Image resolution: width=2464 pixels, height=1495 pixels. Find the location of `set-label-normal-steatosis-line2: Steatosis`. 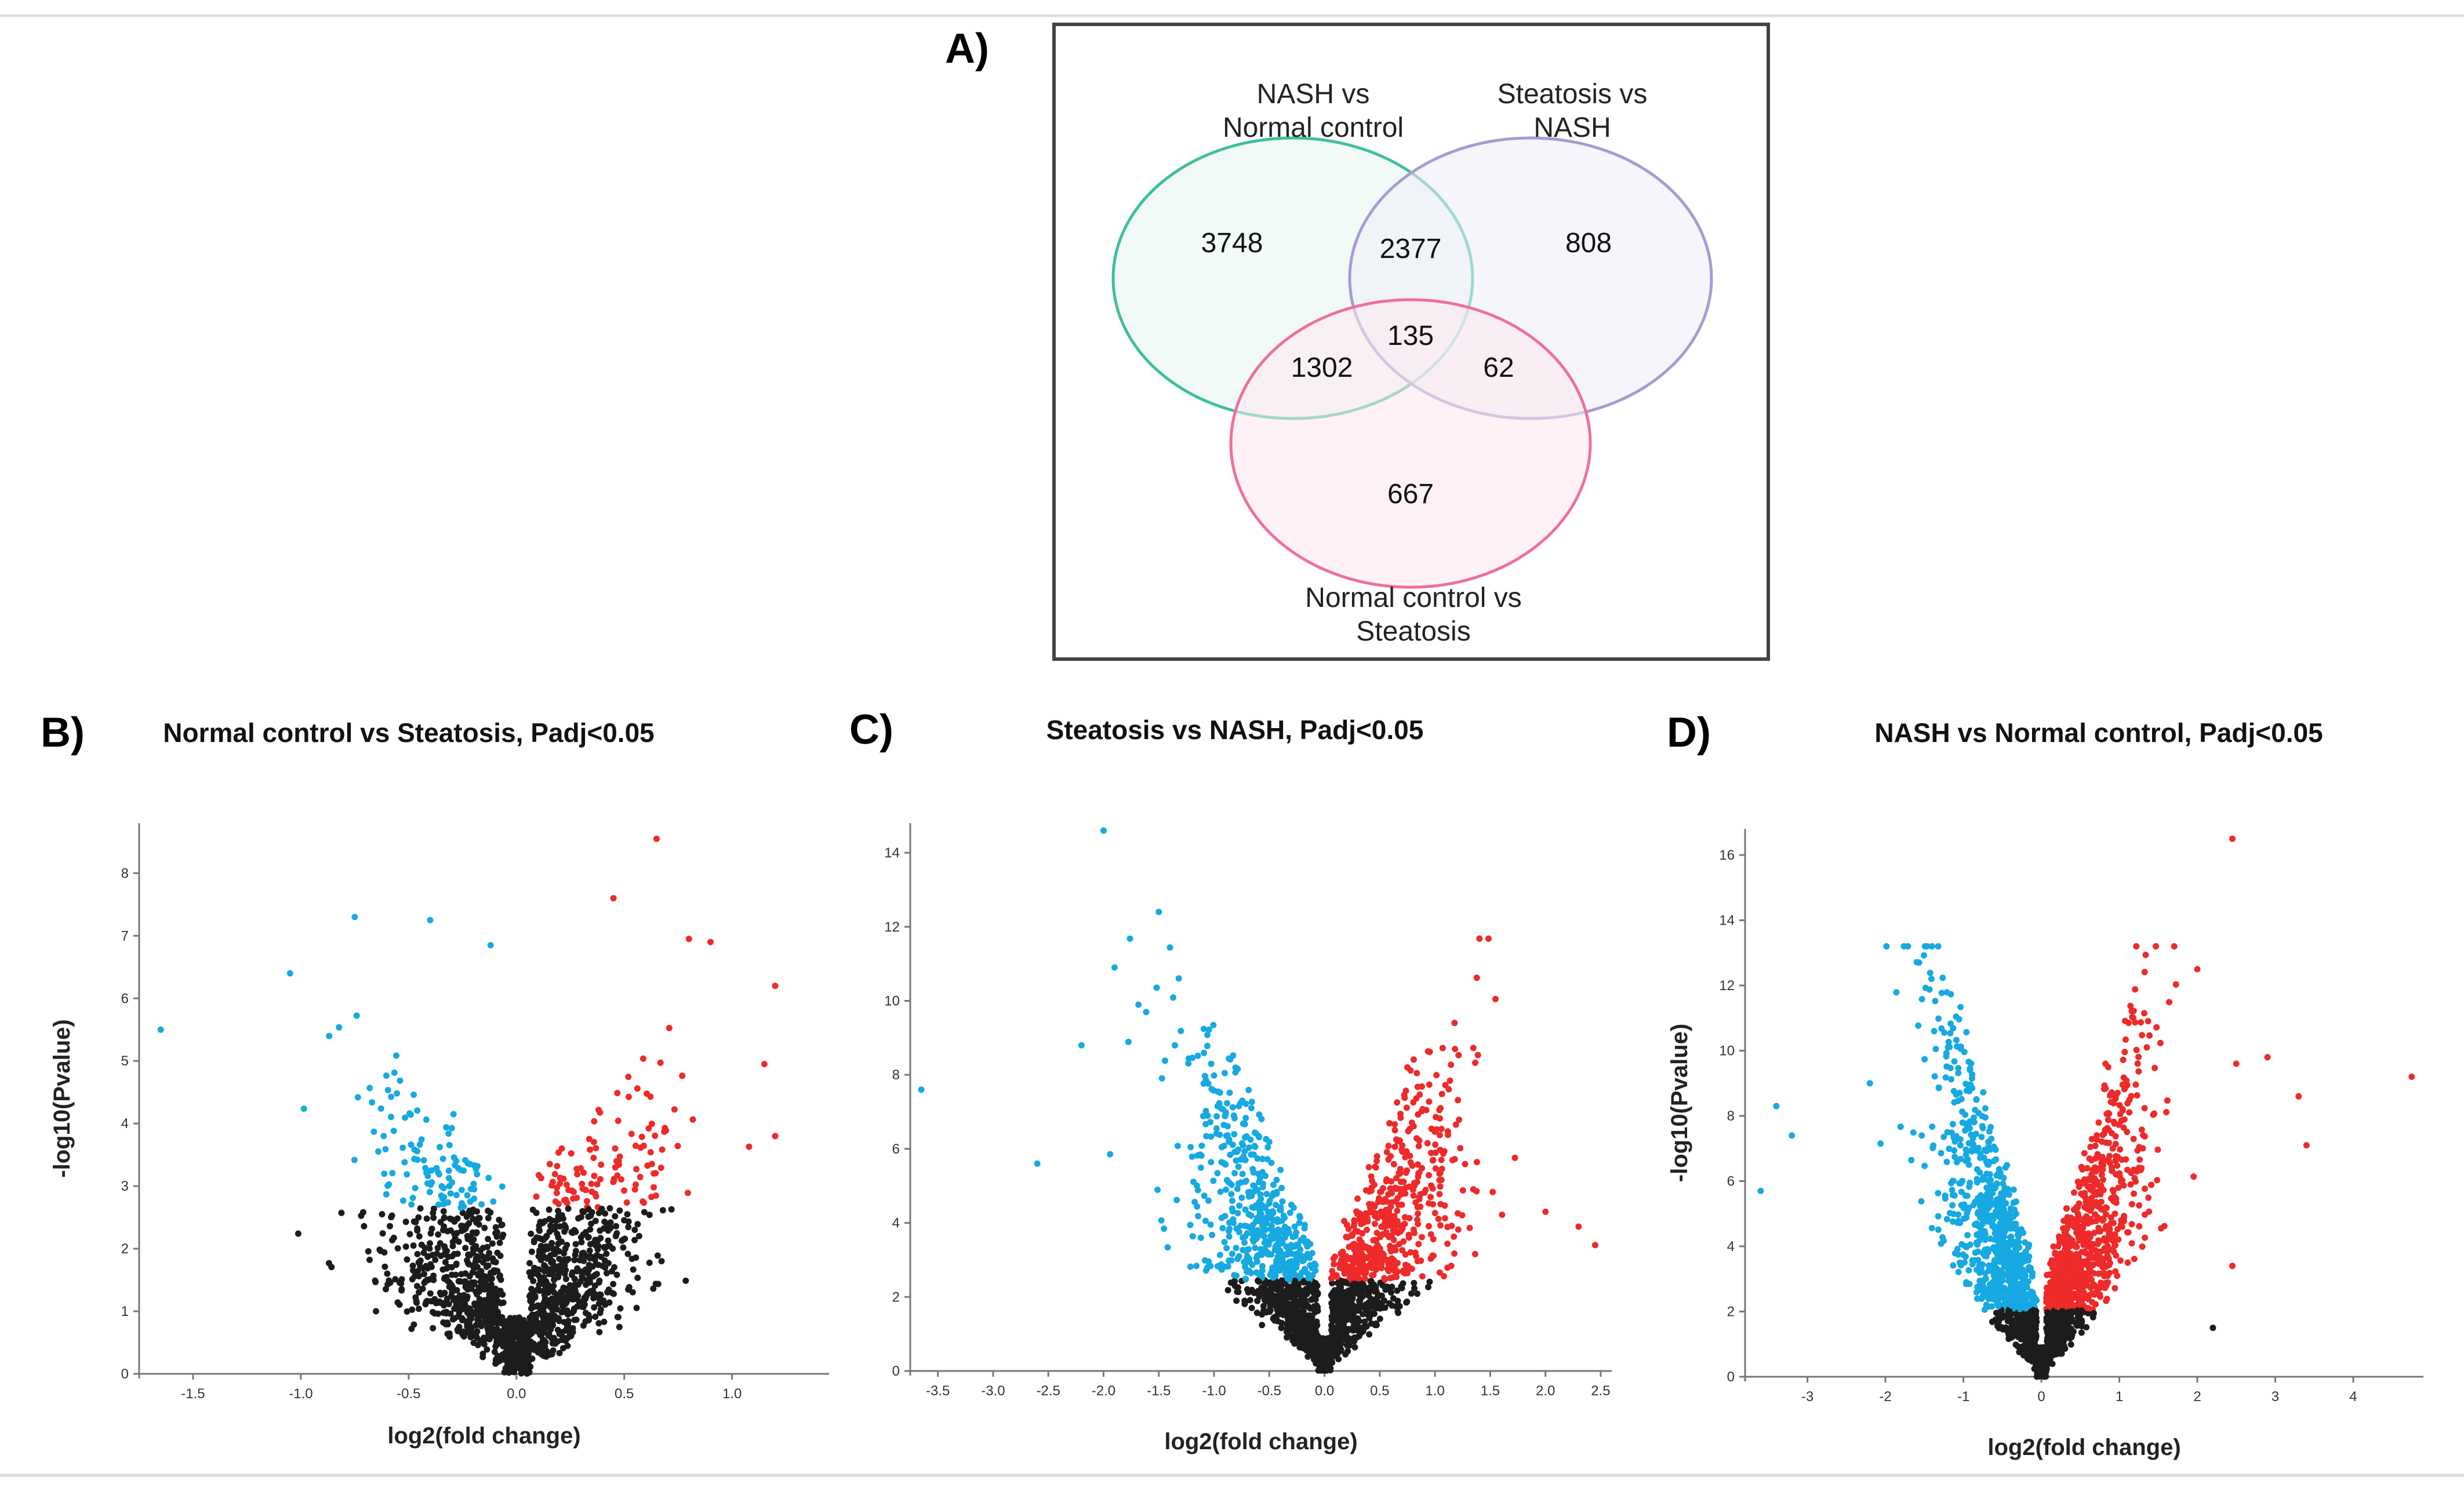

set-label-normal-steatosis-line2: Steatosis is located at coordinates (1413, 632).